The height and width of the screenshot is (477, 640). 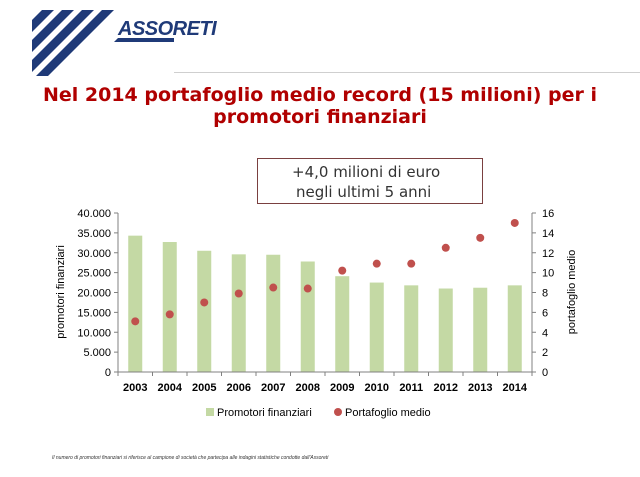 I want to click on bar-2008, so click(x=307, y=316).